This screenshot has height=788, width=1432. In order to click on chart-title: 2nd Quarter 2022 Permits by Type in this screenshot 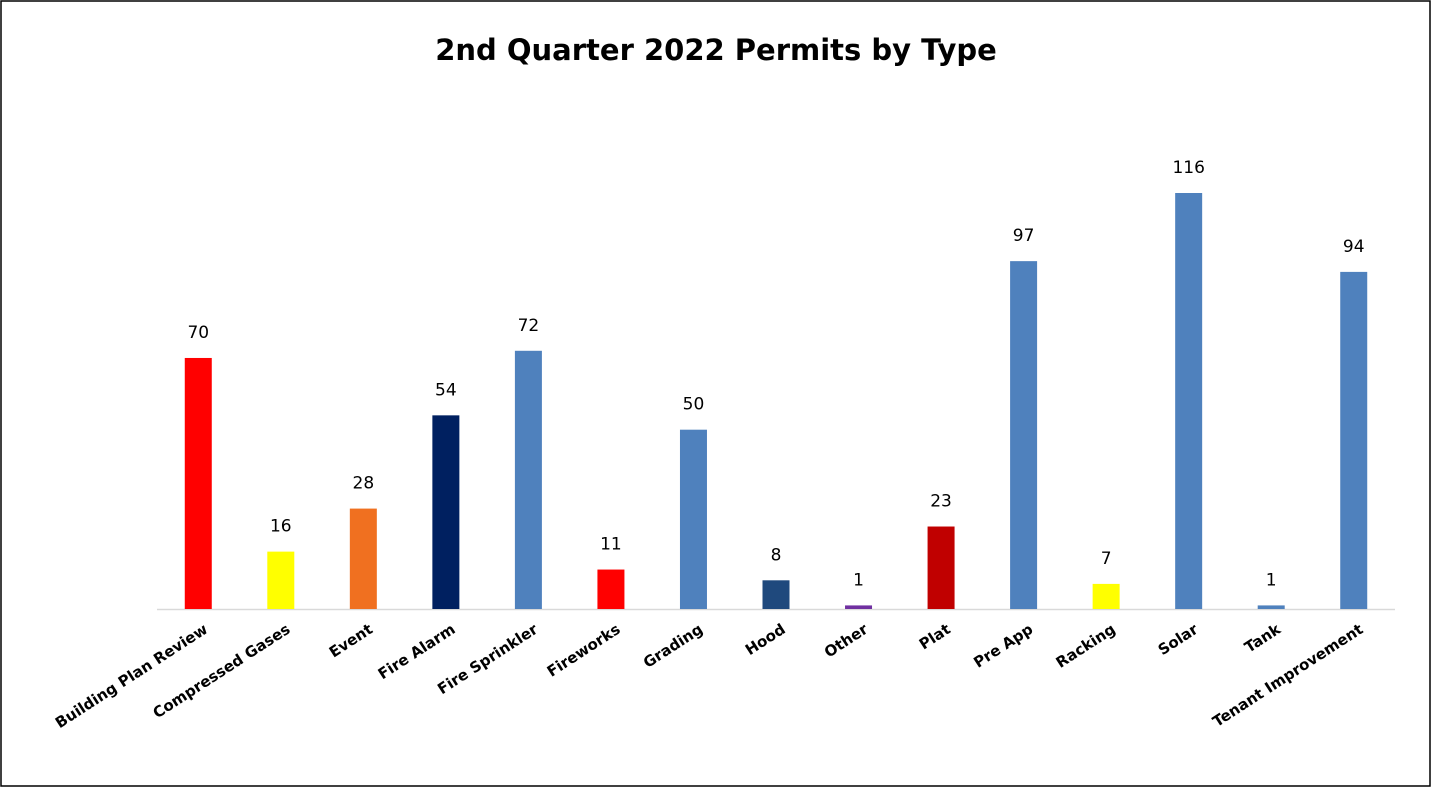, I will do `click(716, 50)`.